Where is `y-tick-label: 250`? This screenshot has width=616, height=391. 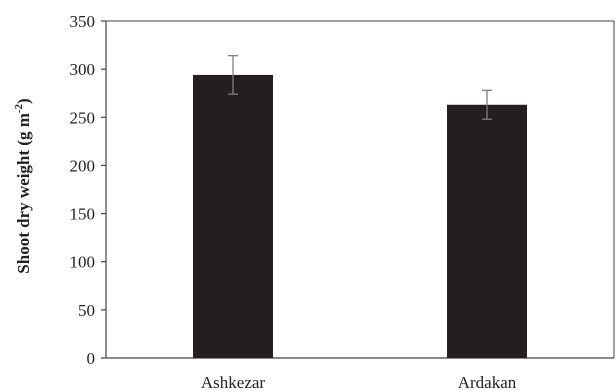
y-tick-label: 250 is located at coordinates (83, 117).